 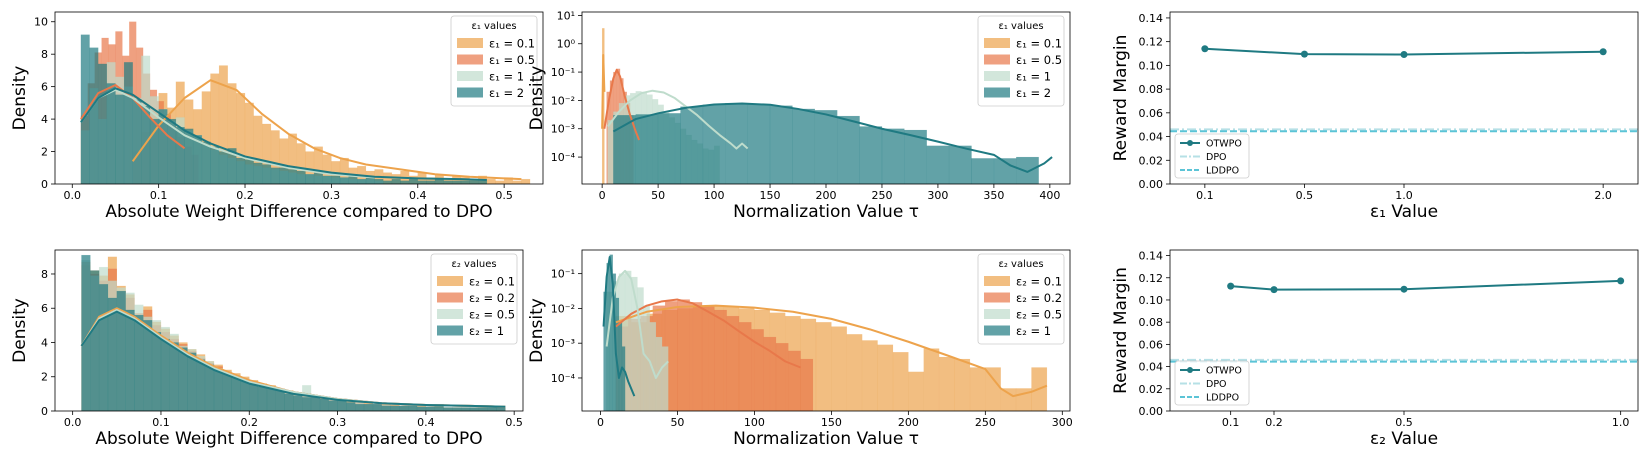 I want to click on x-tick-label: 1.0, so click(x=1404, y=195).